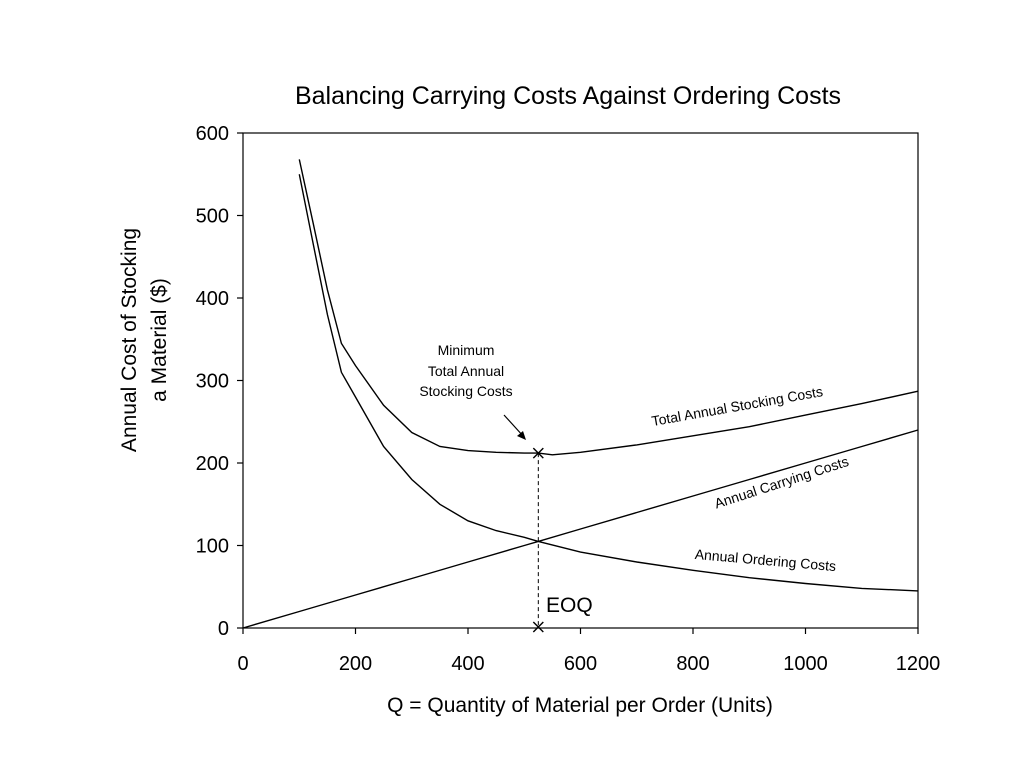  What do you see at coordinates (918, 664) in the screenshot?
I see `x-tick-label-1200: 1200` at bounding box center [918, 664].